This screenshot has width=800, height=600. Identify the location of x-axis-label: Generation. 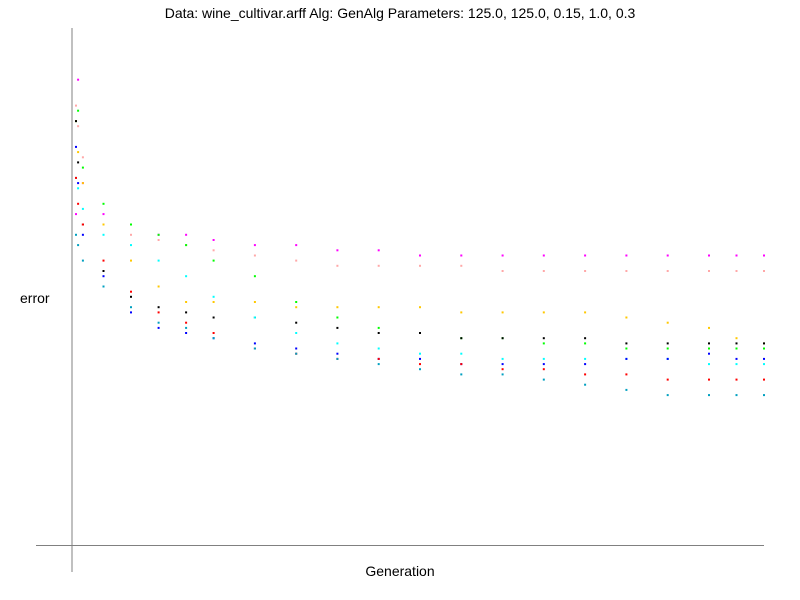
(400, 571).